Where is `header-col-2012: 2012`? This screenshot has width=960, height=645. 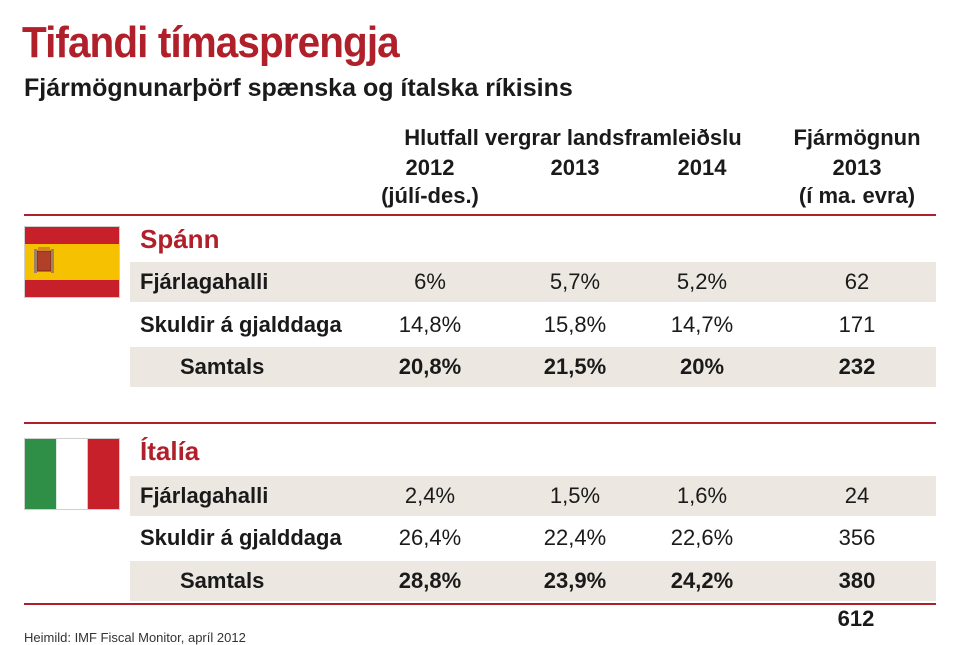
header-col-2012: 2012 is located at coordinates (430, 167).